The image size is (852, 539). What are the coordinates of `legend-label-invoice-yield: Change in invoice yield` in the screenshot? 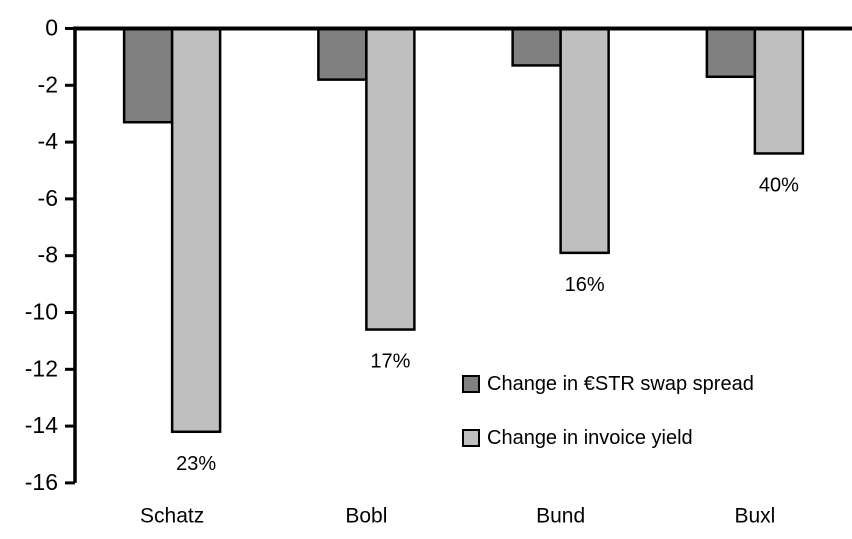 It's located at (590, 437).